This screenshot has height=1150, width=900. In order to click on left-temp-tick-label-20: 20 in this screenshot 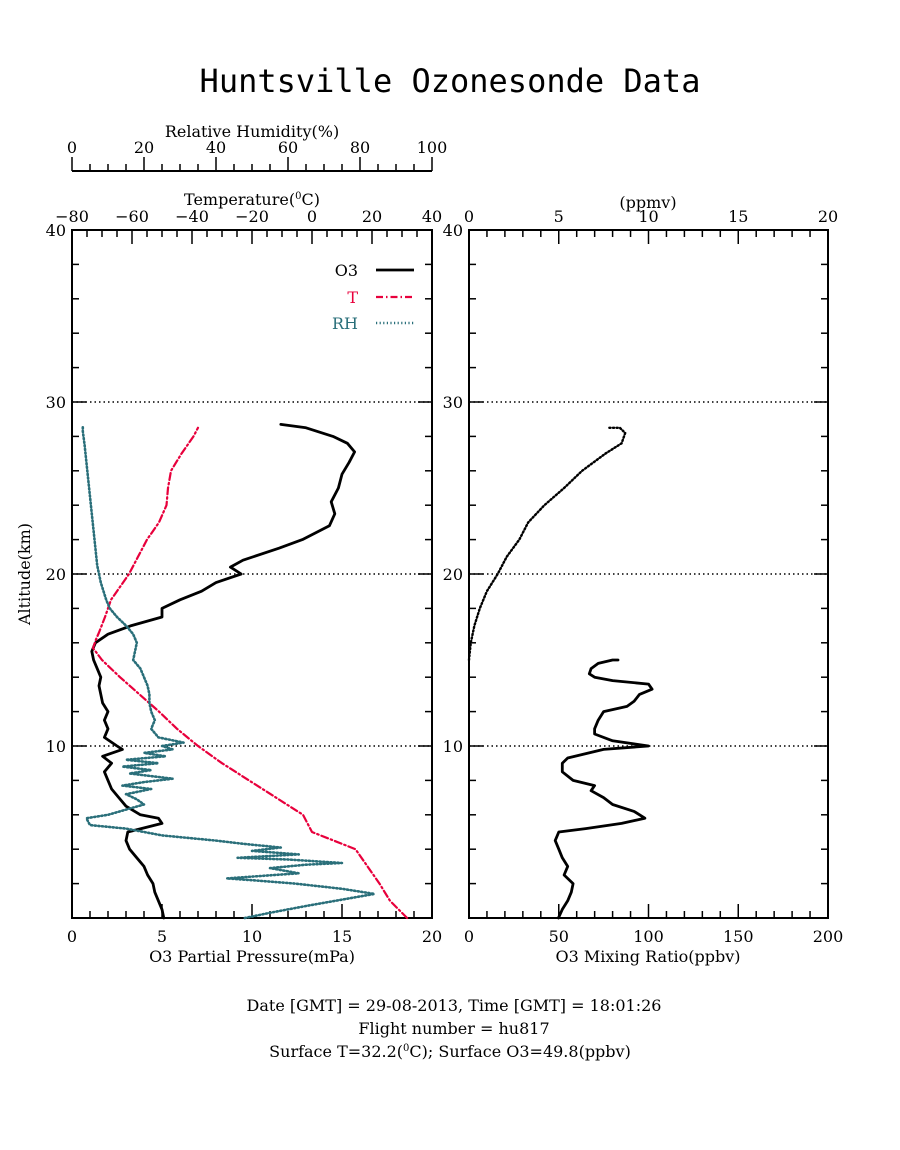, I will do `click(372, 216)`.